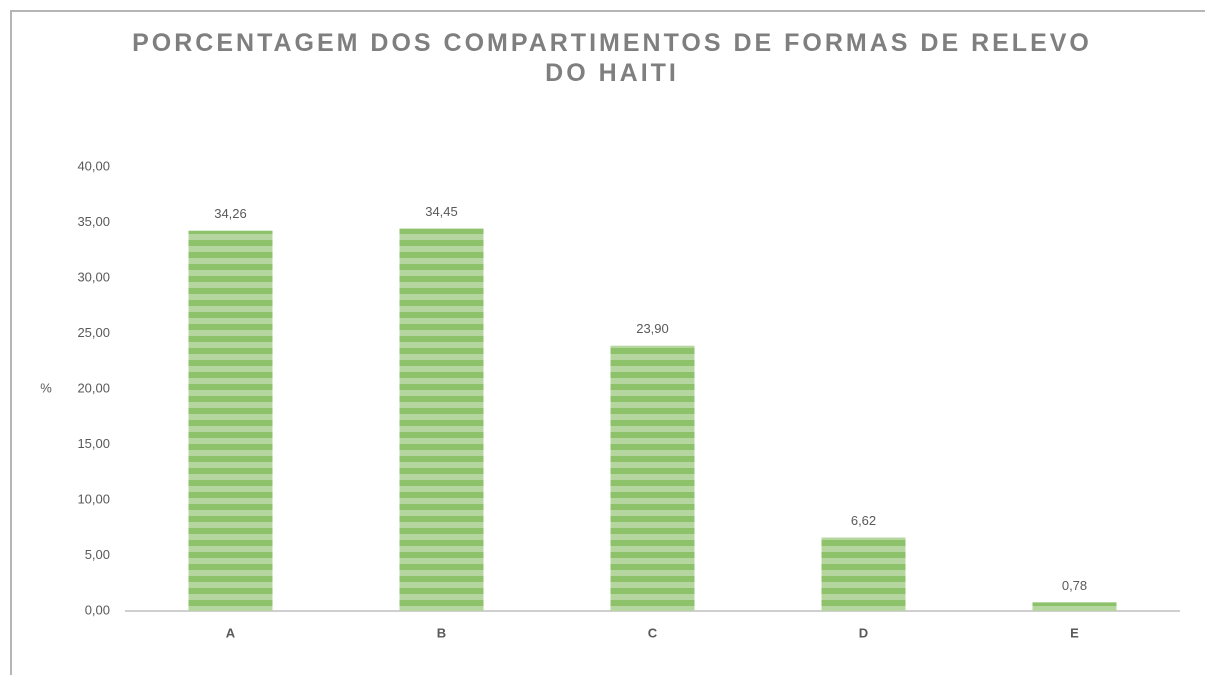 This screenshot has height=675, width=1205. I want to click on y-tick-label: 10,00, so click(93, 498).